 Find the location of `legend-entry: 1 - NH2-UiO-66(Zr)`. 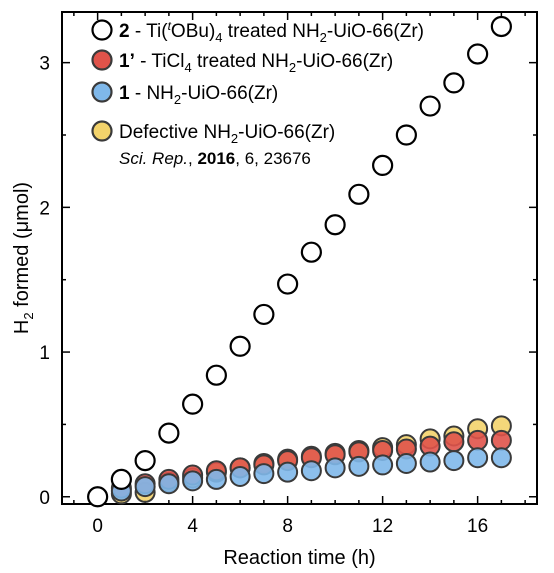

legend-entry: 1 - NH2-UiO-66(Zr) is located at coordinates (184, 94).